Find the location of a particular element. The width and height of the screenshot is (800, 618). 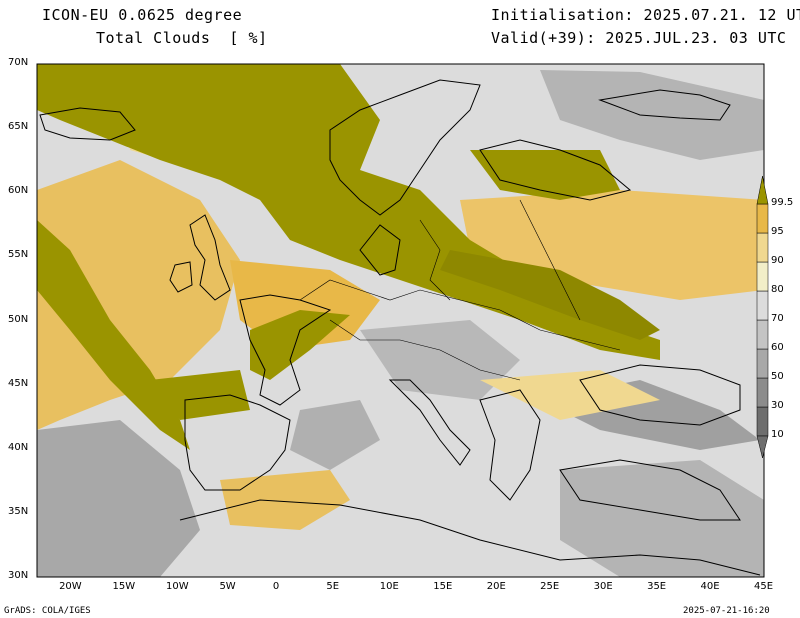

coast-france is located at coordinates (285, 350).